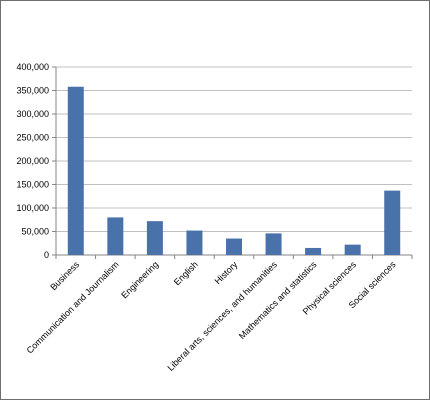  Describe the element at coordinates (64, 275) in the screenshot. I see `x-tick-label: Business` at that location.